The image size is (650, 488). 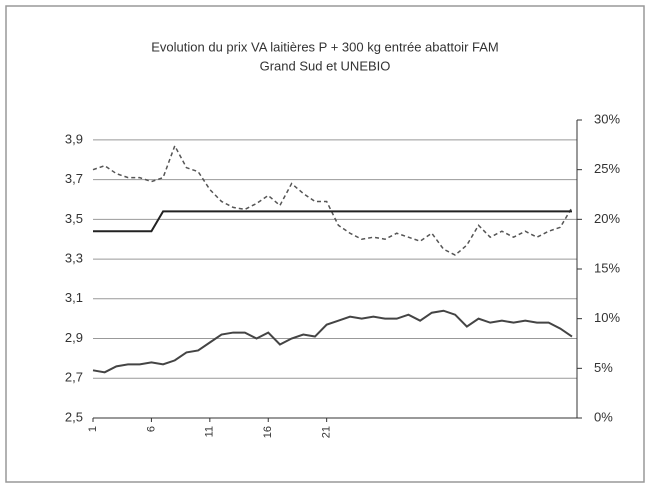 I want to click on x-tick-label: 6, so click(x=151, y=429).